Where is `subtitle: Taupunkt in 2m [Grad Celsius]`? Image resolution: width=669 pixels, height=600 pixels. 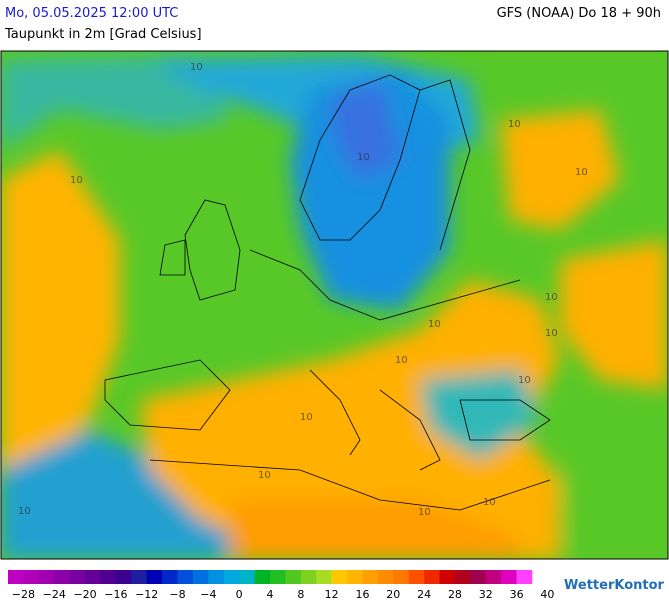 subtitle: Taupunkt in 2m [Grad Celsius] is located at coordinates (103, 34).